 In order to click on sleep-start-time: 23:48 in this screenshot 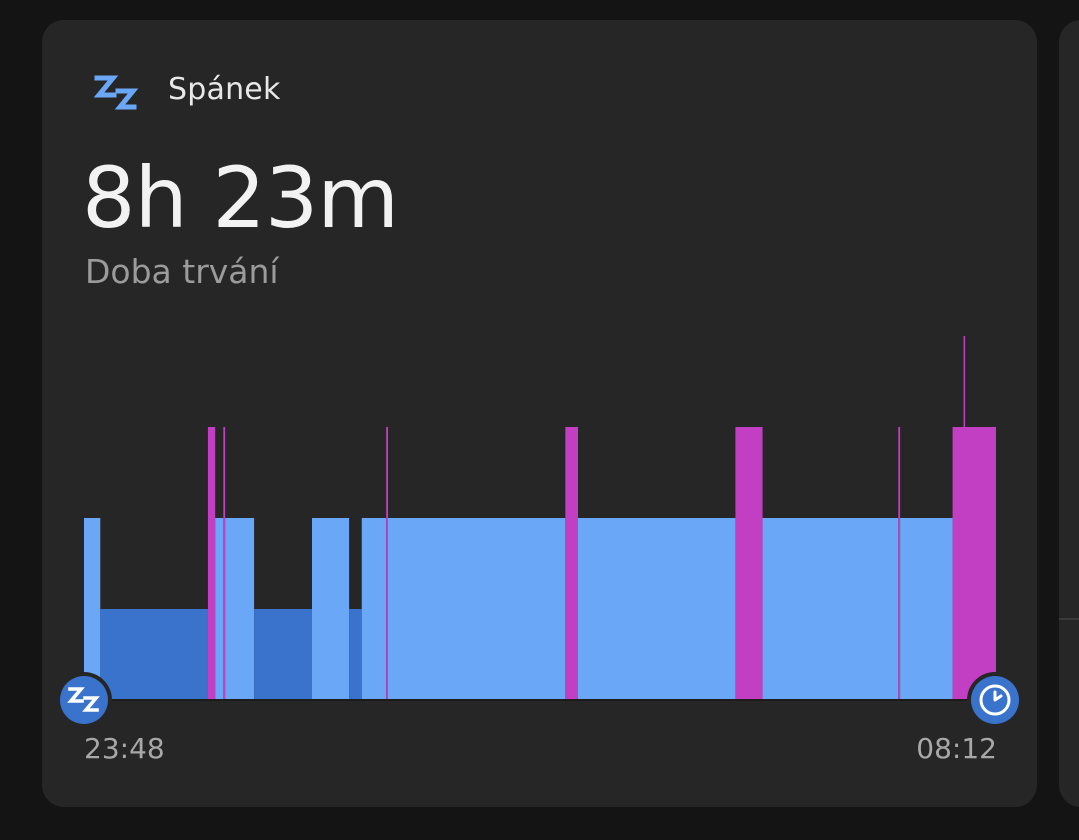, I will do `click(124, 748)`.